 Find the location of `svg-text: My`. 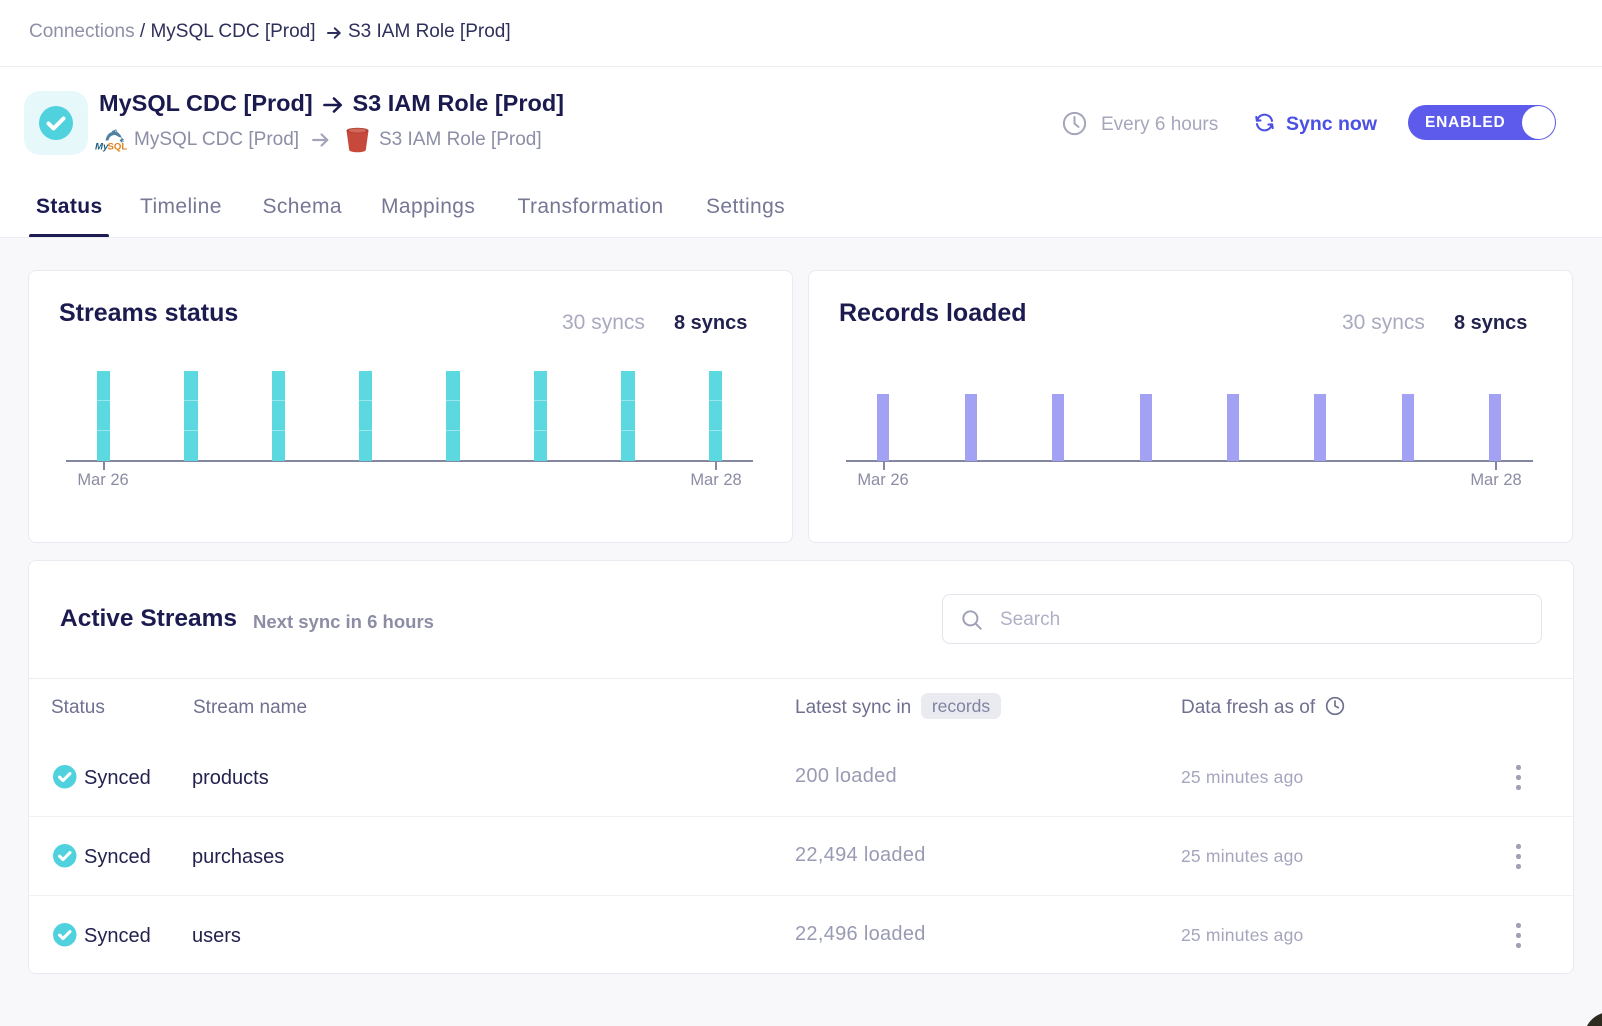

svg-text: My is located at coordinates (102, 147).